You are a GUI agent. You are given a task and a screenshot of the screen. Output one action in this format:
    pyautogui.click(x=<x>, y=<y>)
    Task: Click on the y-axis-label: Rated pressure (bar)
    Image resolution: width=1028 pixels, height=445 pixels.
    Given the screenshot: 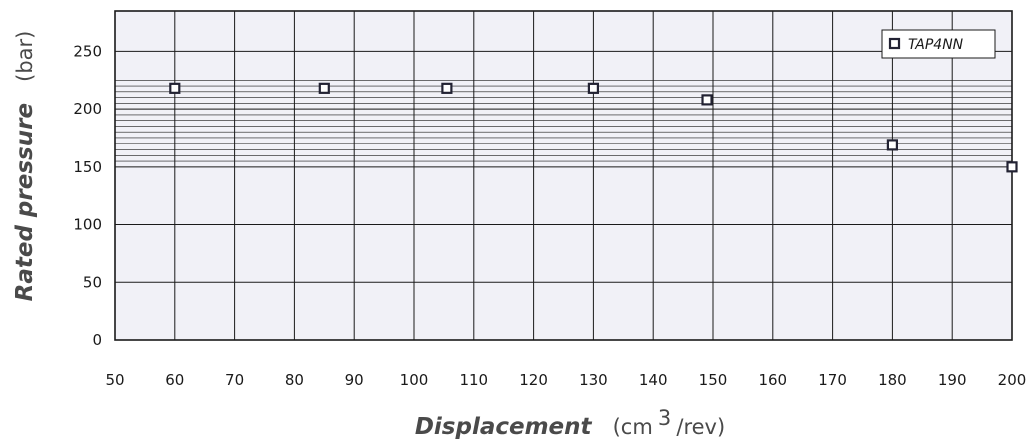 What is the action you would take?
    pyautogui.click(x=25, y=166)
    